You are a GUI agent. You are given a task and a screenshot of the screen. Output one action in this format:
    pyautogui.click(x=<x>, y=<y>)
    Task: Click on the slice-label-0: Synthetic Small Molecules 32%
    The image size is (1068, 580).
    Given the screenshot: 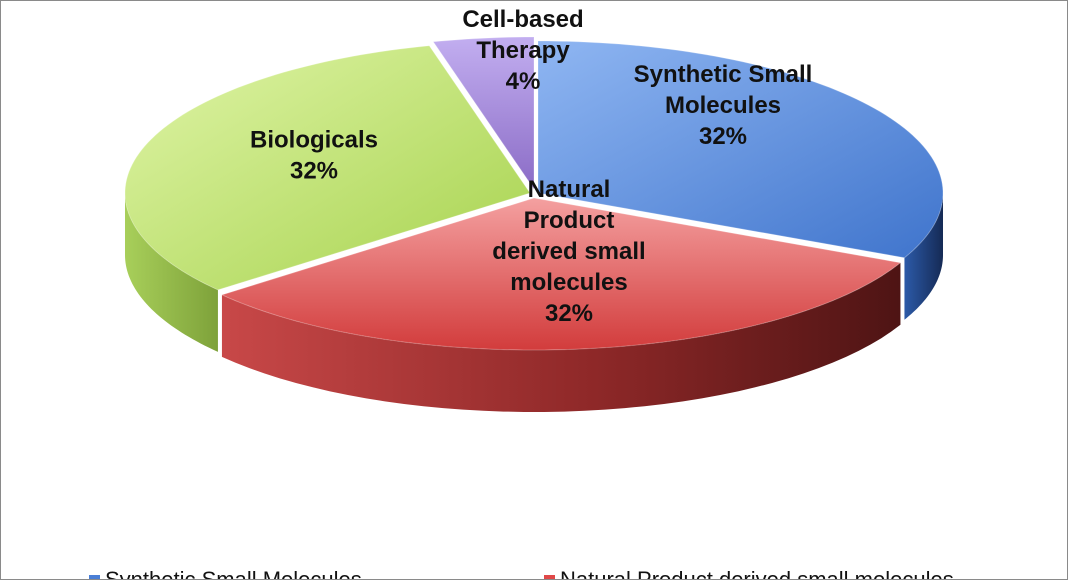 What is the action you would take?
    pyautogui.click(x=723, y=105)
    